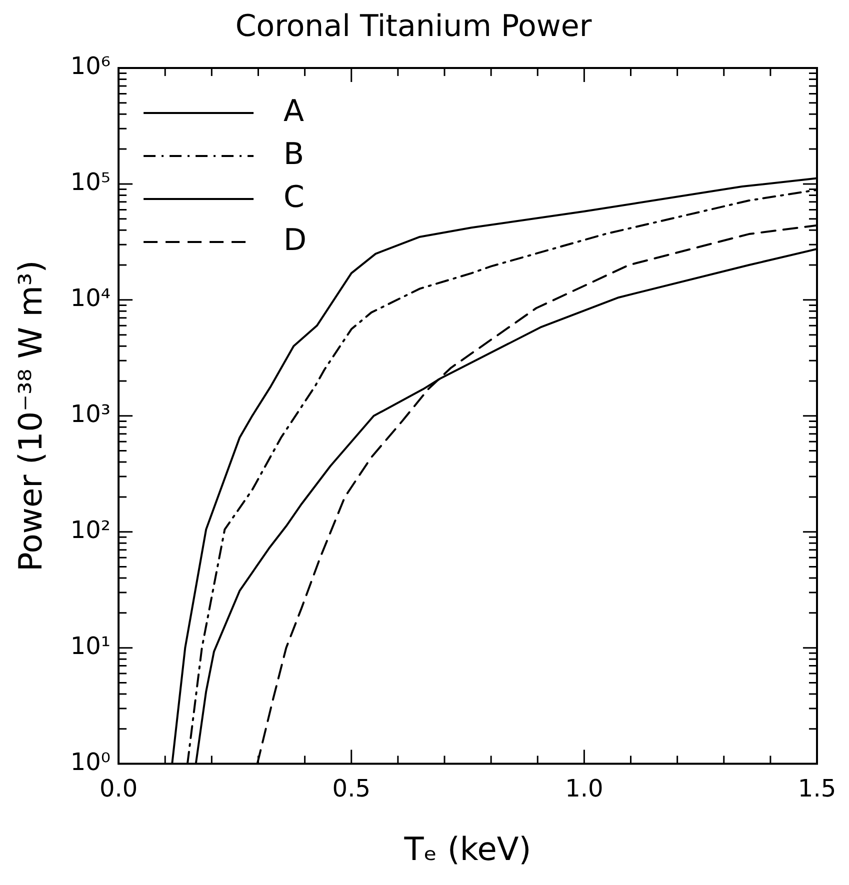 The height and width of the screenshot is (885, 849). What do you see at coordinates (90, 530) in the screenshot?
I see `y-tick-label: 10²` at bounding box center [90, 530].